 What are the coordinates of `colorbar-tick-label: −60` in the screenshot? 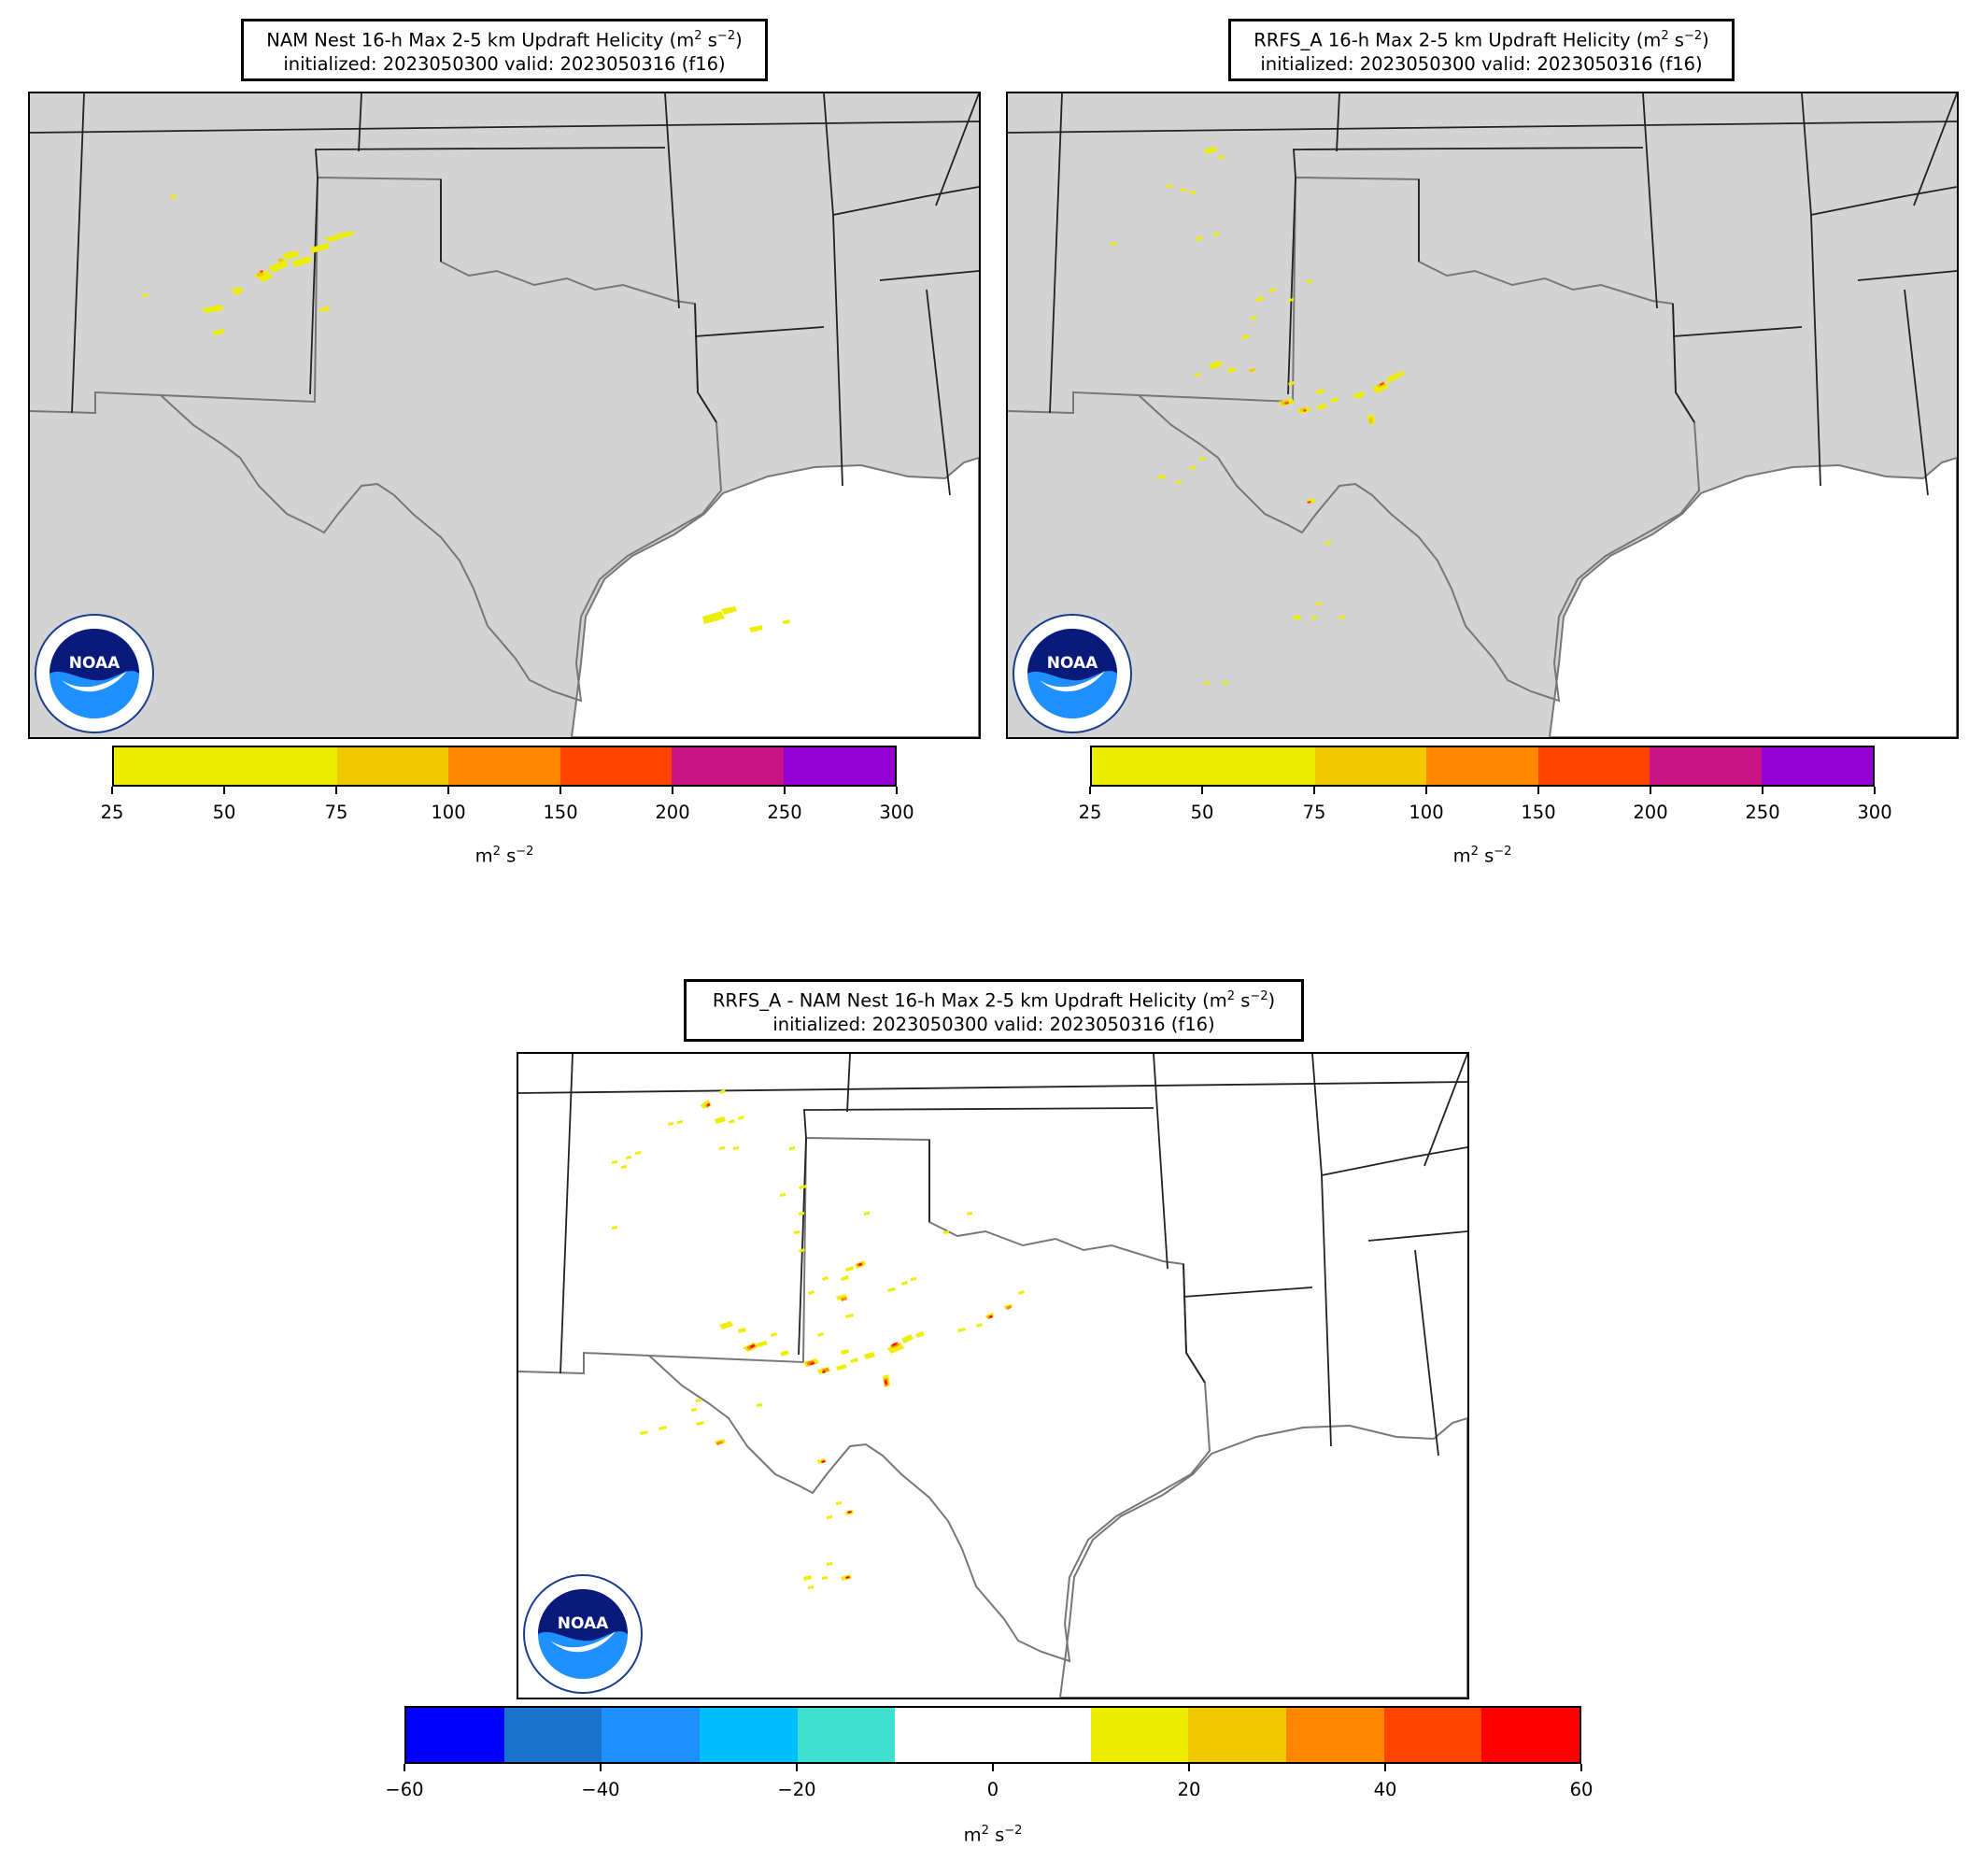 It's located at (404, 1789).